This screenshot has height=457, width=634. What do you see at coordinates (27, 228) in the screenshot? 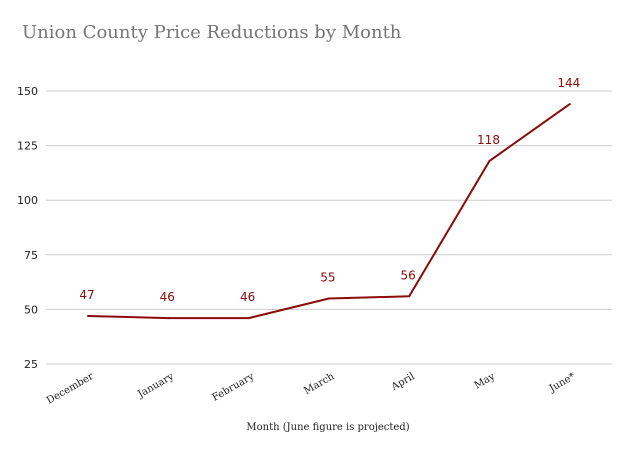
I see `y-axis-ticks: 25 50 75 100 125 150` at bounding box center [27, 228].